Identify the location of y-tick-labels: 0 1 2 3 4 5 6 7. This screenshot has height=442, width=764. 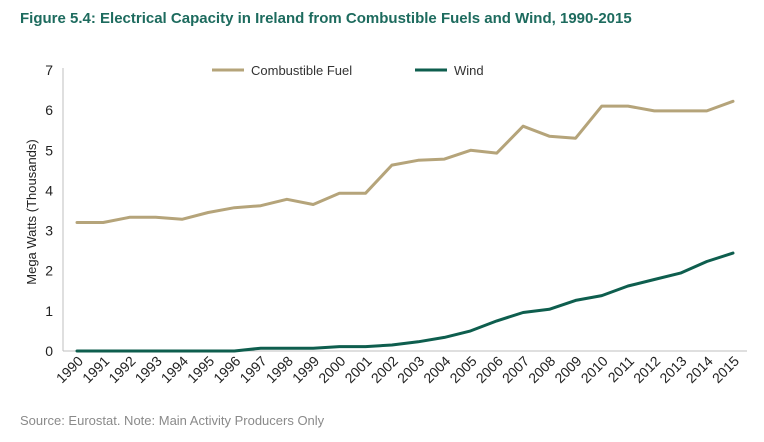
(49, 210).